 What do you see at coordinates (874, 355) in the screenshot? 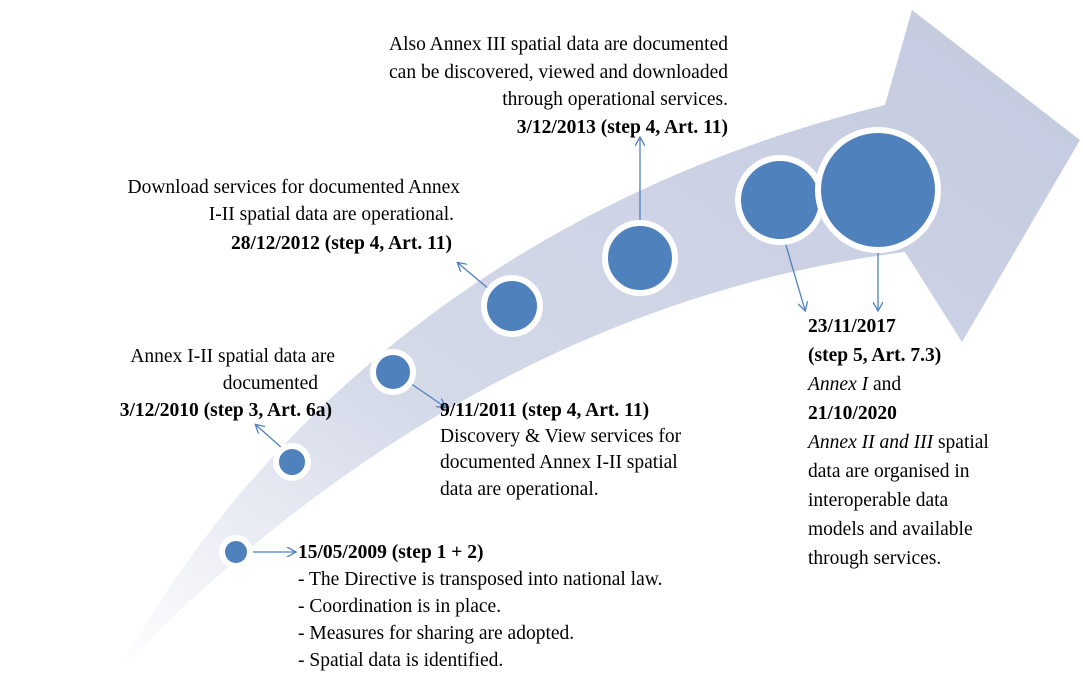
I see `milestone-step: (step 5, Art. 7.3)` at bounding box center [874, 355].